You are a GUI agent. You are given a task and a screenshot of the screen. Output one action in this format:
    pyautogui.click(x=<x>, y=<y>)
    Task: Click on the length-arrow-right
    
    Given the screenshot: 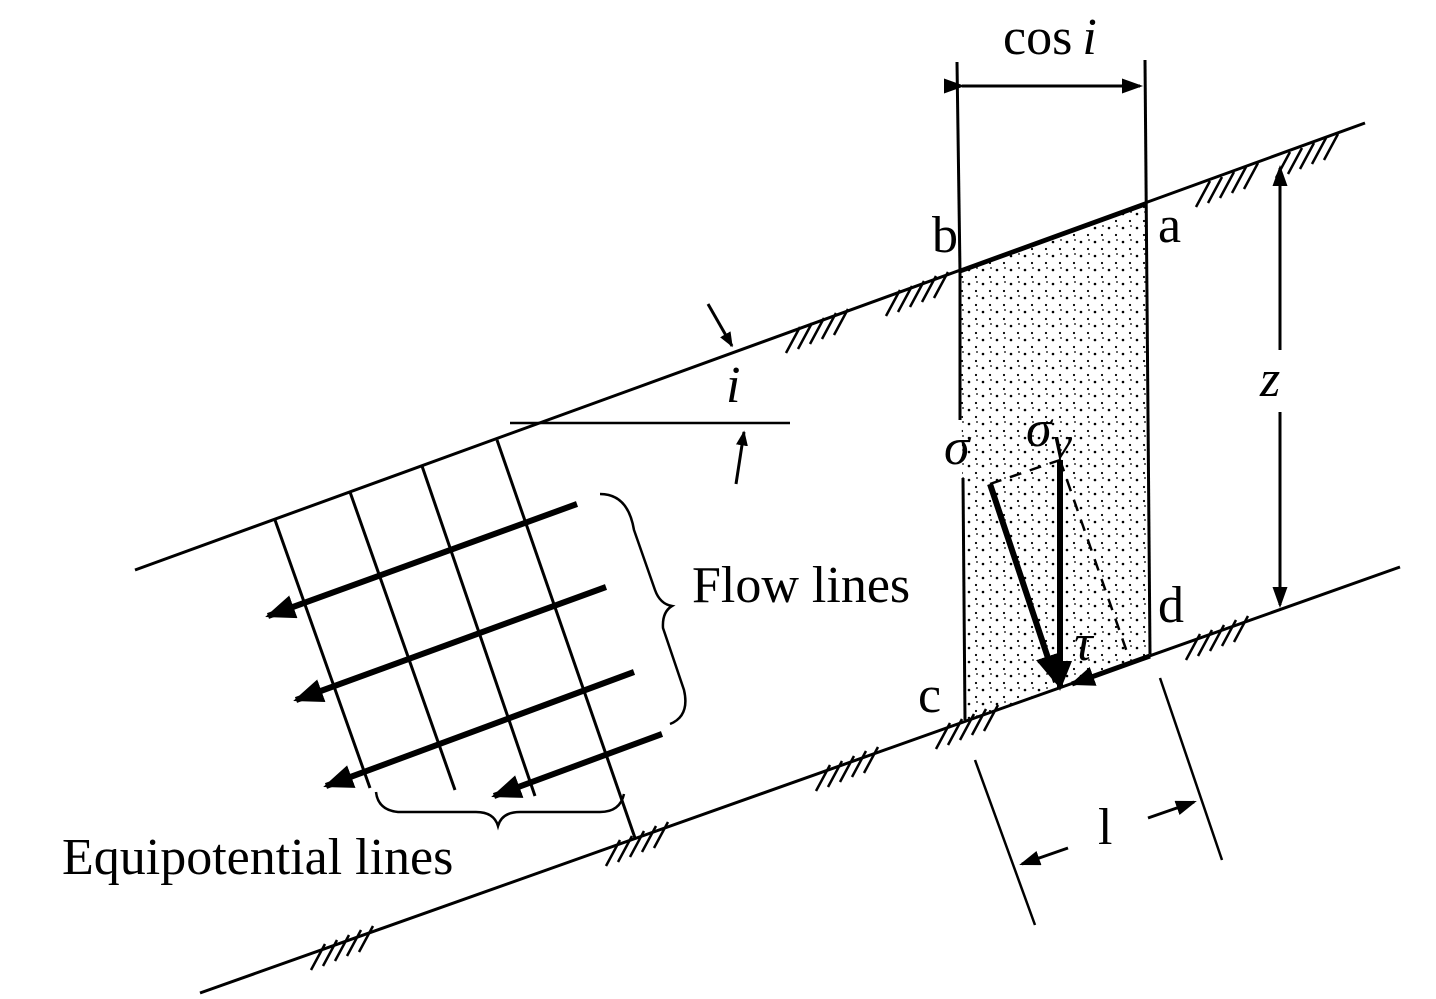 What is the action you would take?
    pyautogui.click(x=1172, y=810)
    